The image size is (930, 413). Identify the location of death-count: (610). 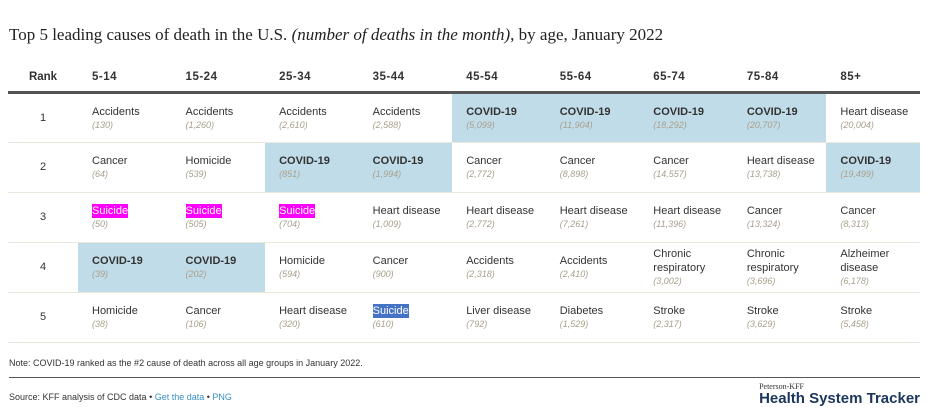
(383, 324).